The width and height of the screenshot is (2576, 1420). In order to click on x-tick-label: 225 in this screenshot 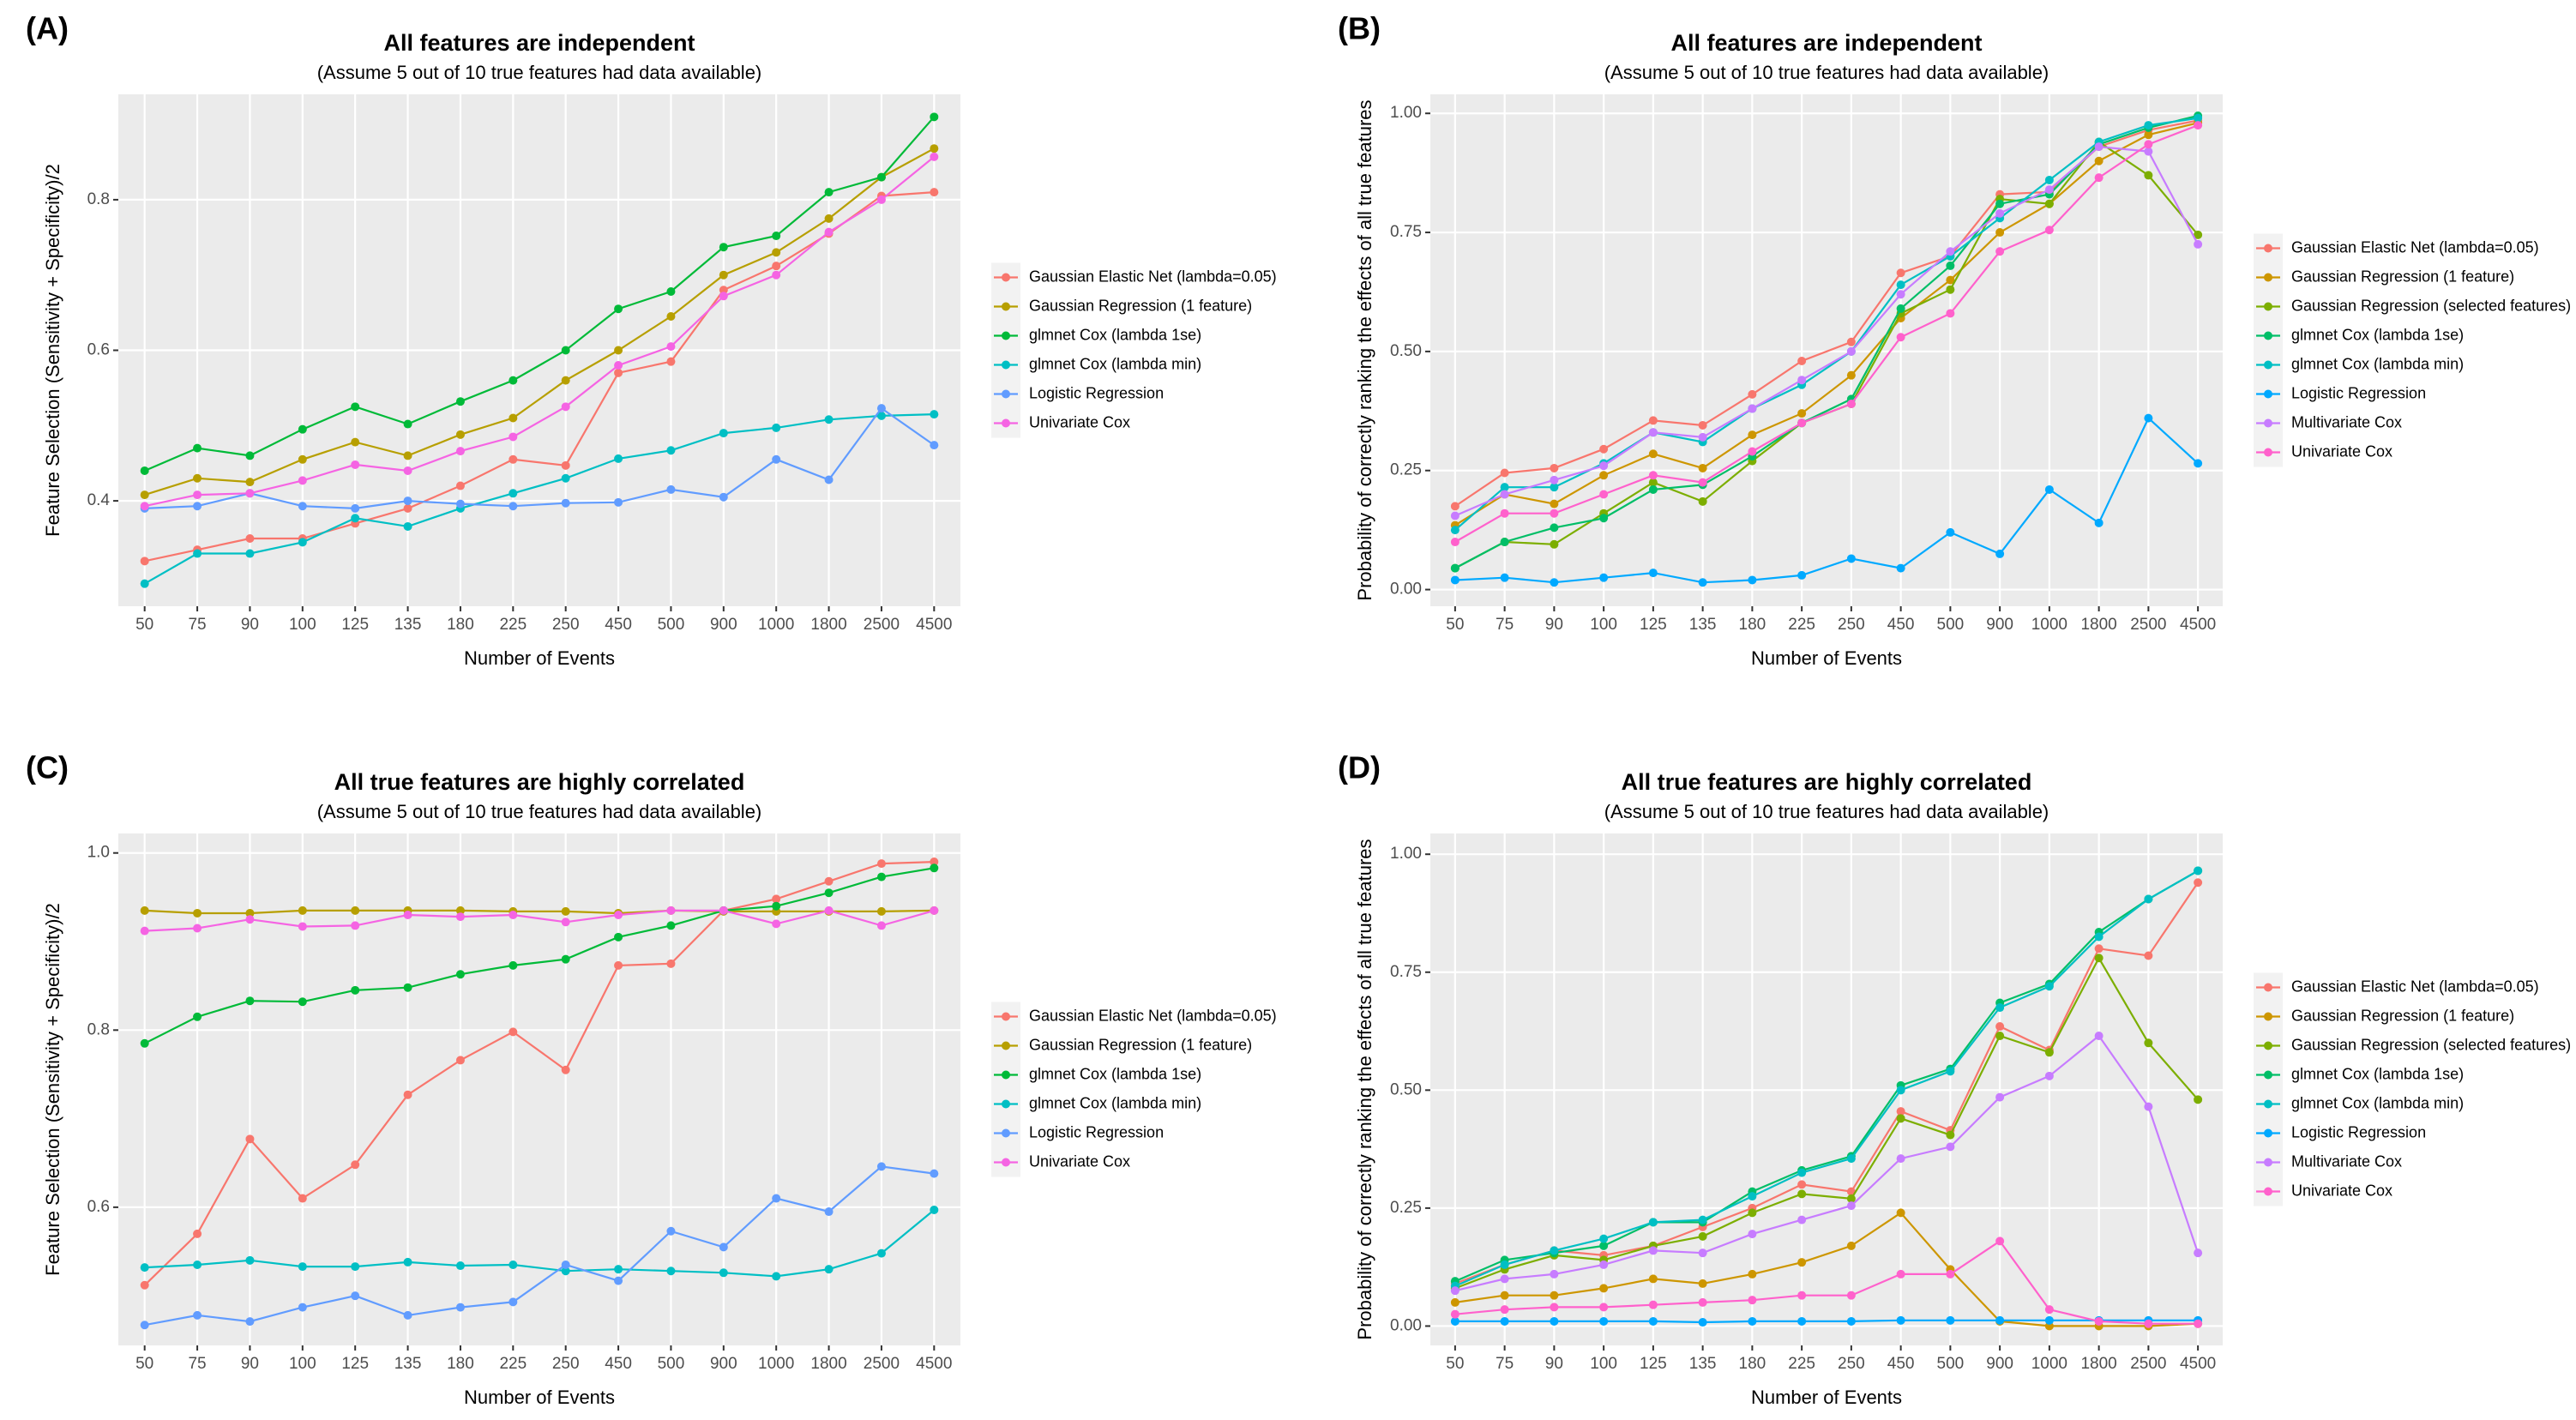, I will do `click(1801, 625)`.